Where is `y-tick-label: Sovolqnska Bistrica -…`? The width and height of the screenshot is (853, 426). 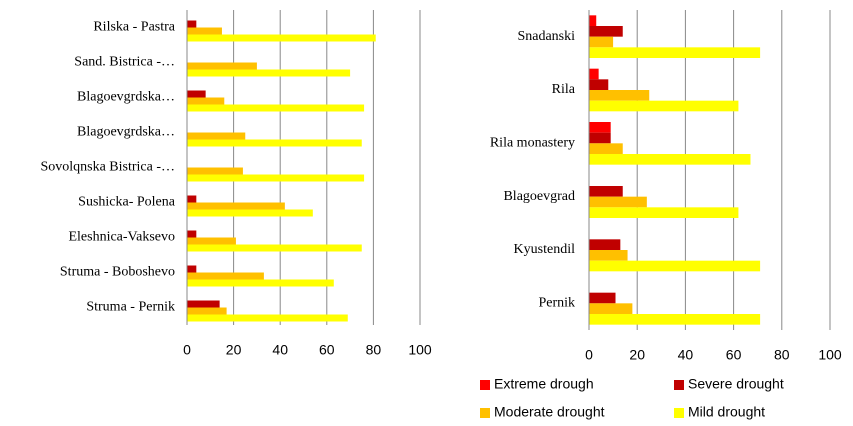
y-tick-label: Sovolqnska Bistrica -… is located at coordinates (107, 167).